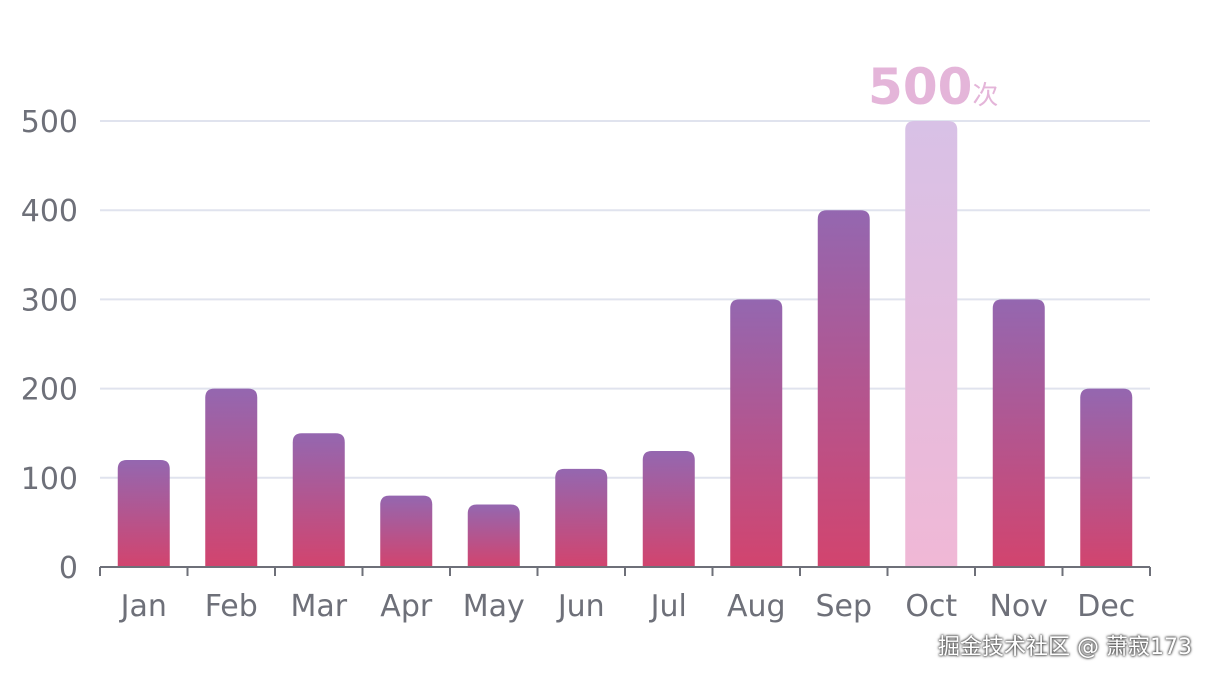  I want to click on x-tick-label: Dec, so click(1106, 606).